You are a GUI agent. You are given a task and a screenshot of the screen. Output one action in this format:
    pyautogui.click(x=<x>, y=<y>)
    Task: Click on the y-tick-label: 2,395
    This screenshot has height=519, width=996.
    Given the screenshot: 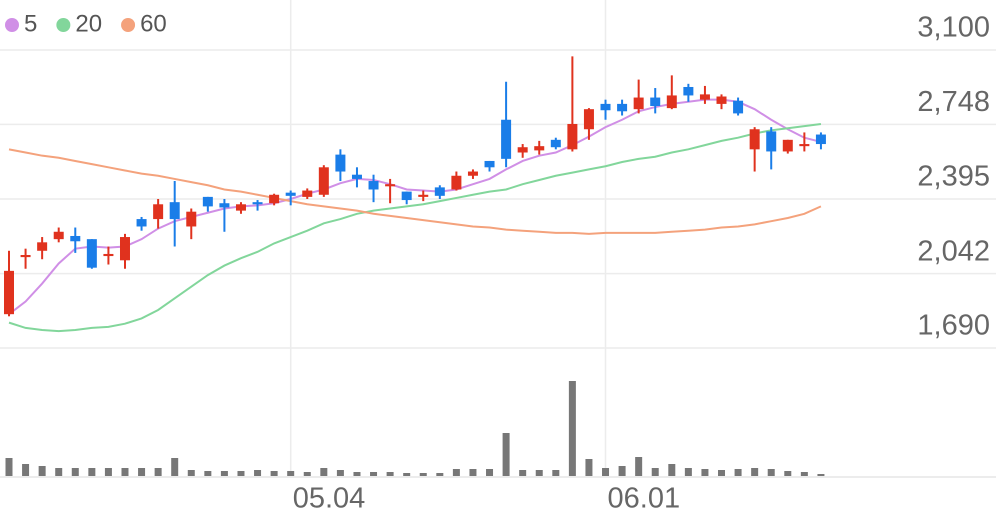 What is the action you would take?
    pyautogui.click(x=953, y=177)
    